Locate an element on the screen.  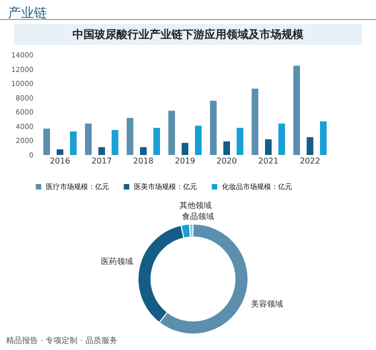
x-tick-label: 2021 is located at coordinates (268, 161).